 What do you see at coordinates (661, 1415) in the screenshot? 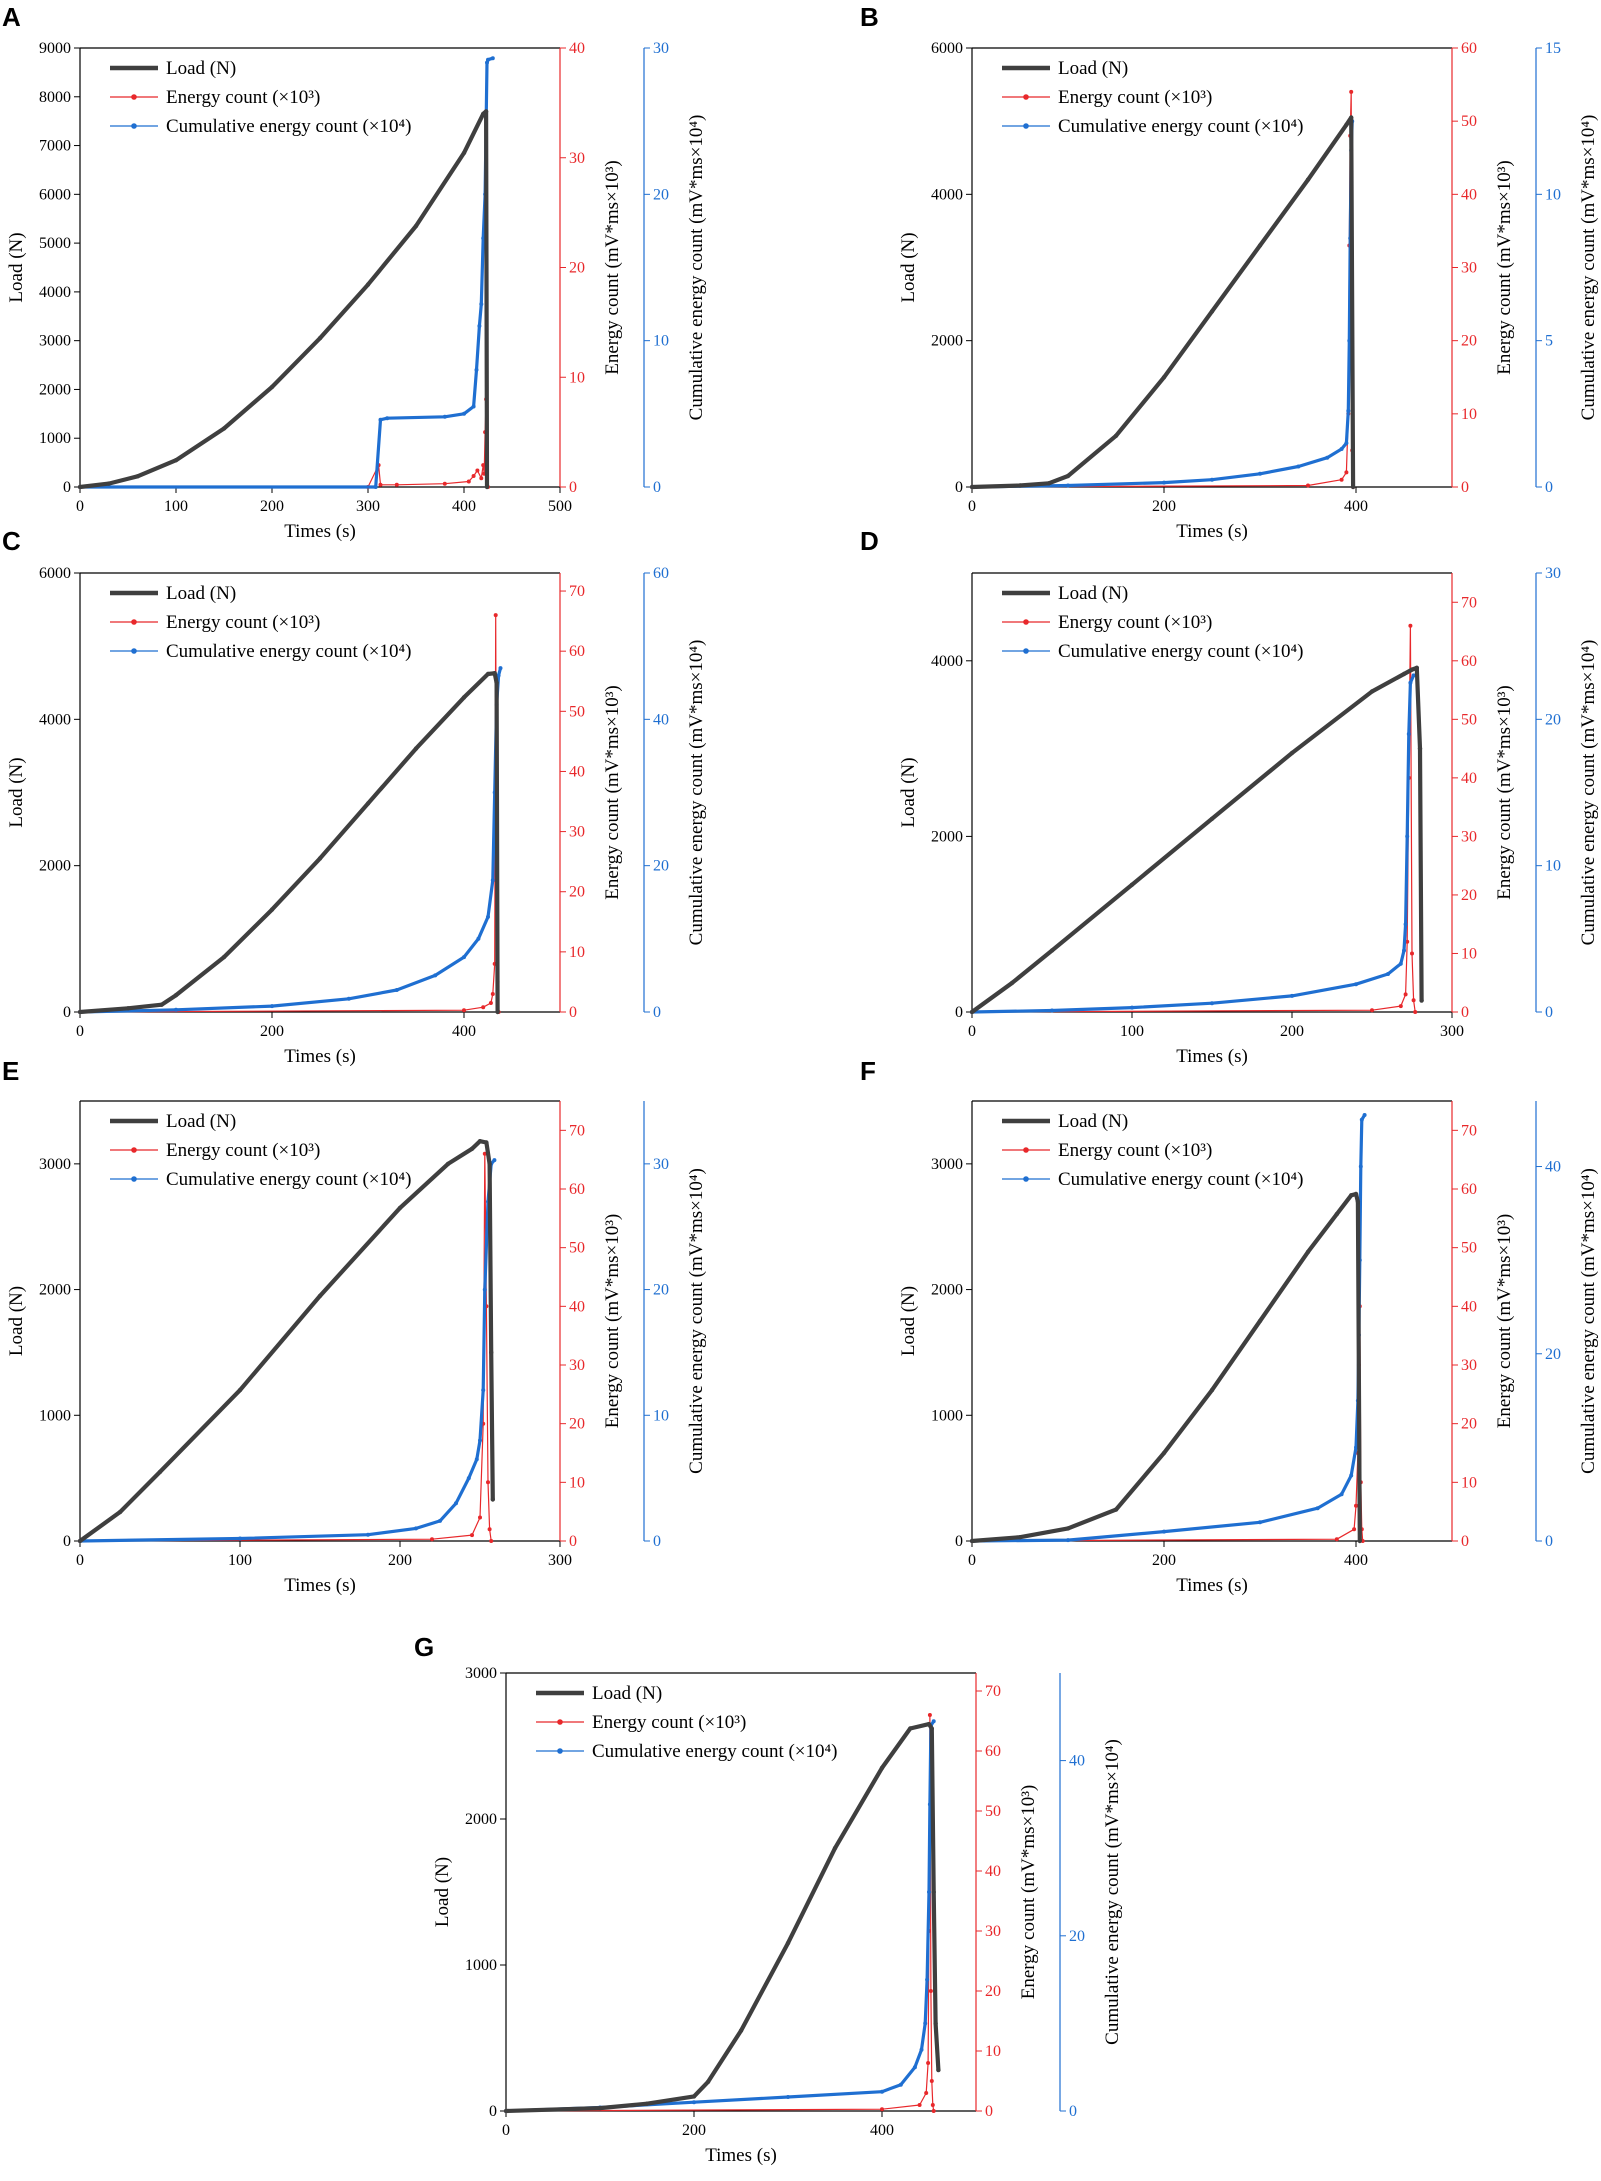
I see `cumulative-tick-label: 10` at bounding box center [661, 1415].